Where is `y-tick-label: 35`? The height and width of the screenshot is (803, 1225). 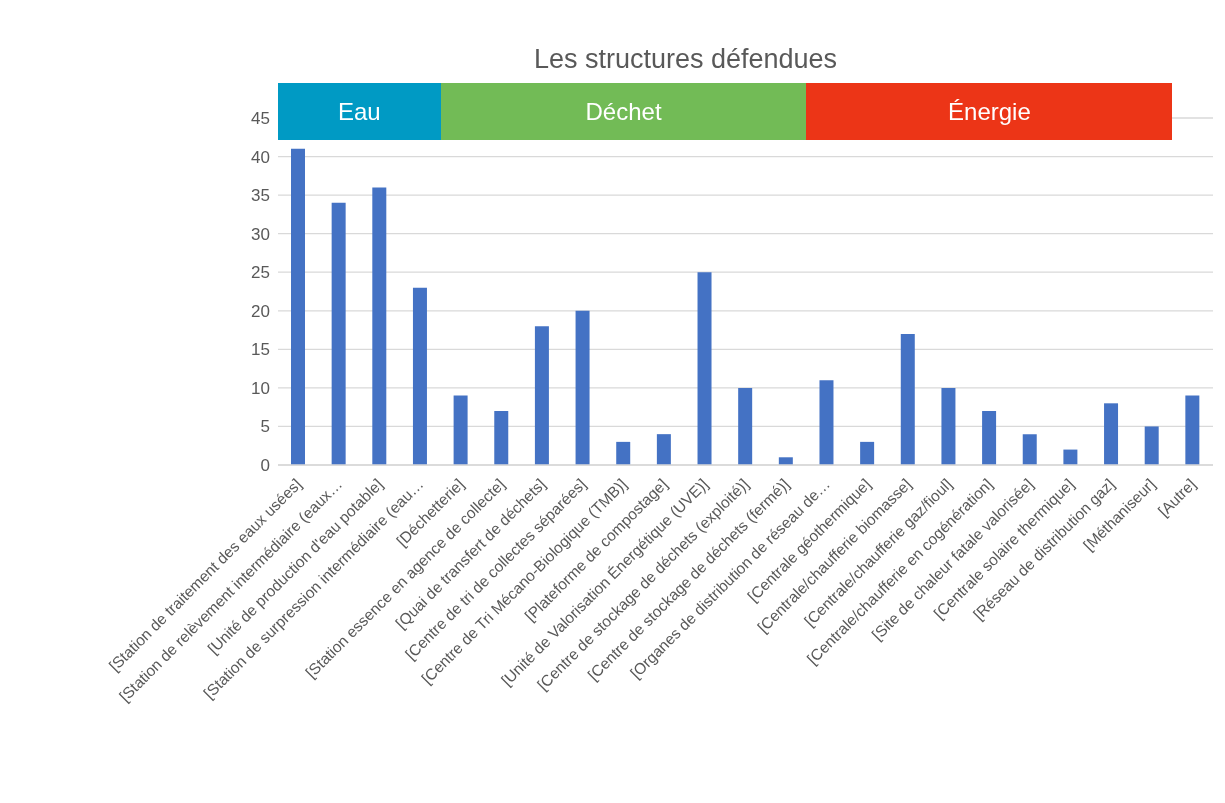 y-tick-label: 35 is located at coordinates (260, 196).